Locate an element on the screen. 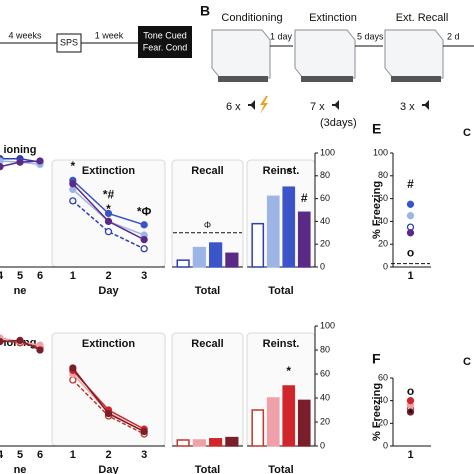  speaker-icons is located at coordinates (338, 105).